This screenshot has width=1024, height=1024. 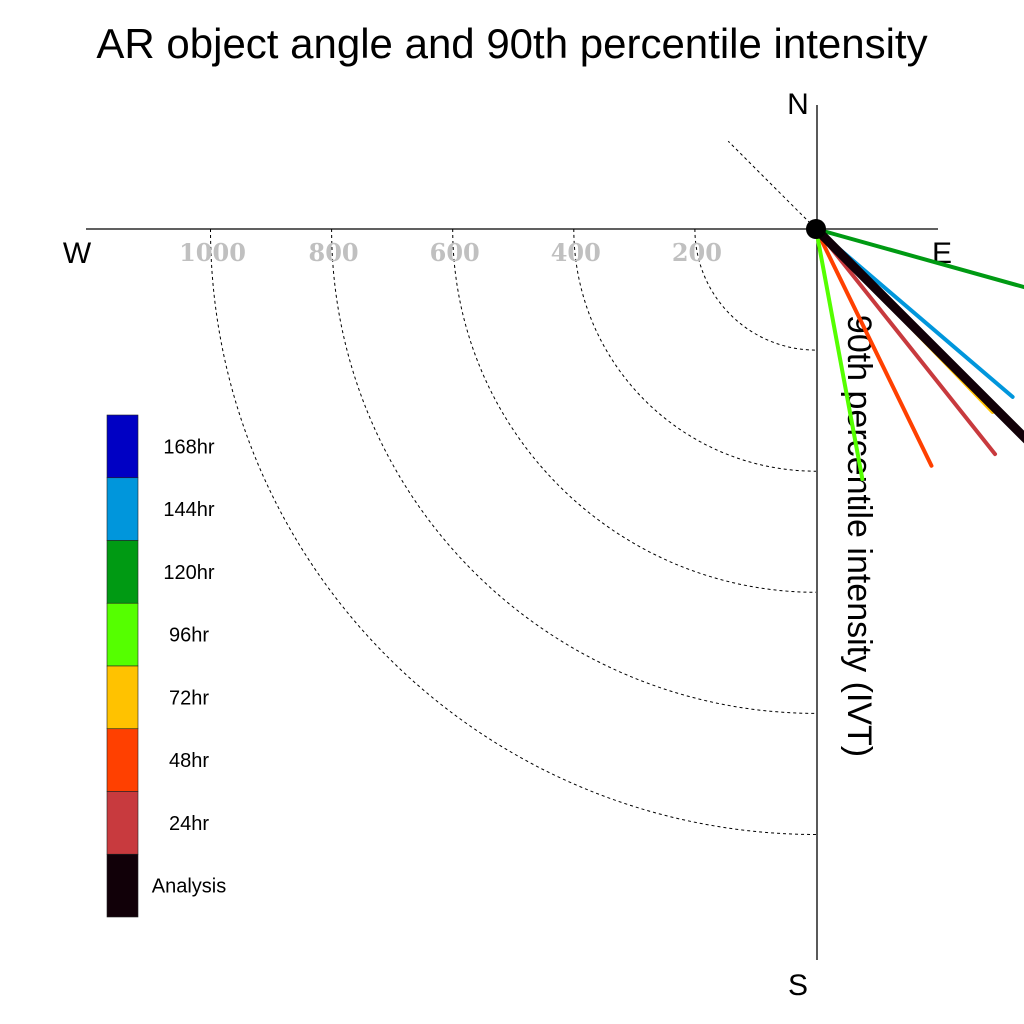 I want to click on vector-120hr, so click(x=919, y=258).